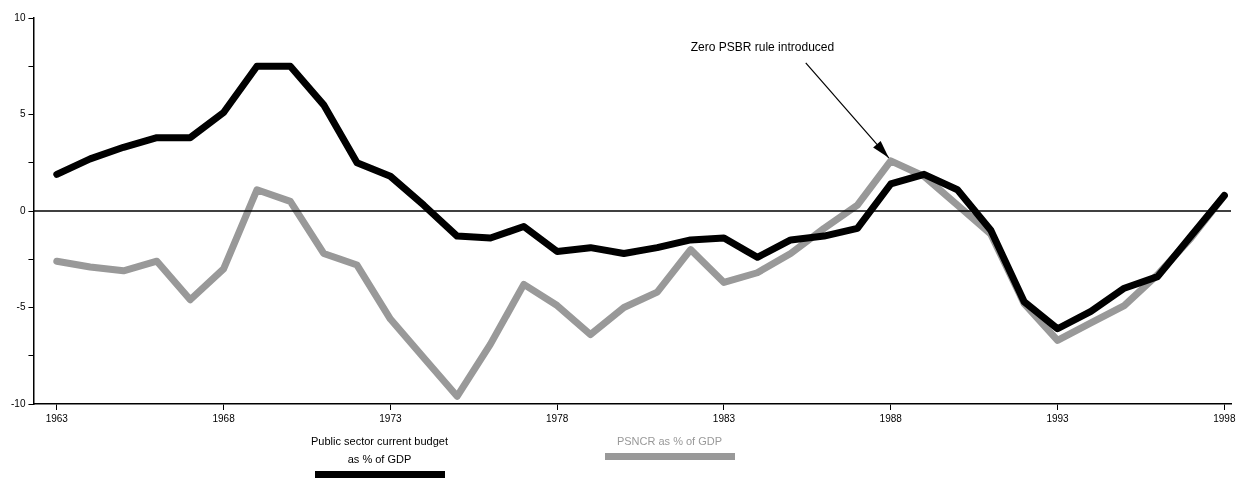  What do you see at coordinates (557, 418) in the screenshot?
I see `x-tick-label: 1978` at bounding box center [557, 418].